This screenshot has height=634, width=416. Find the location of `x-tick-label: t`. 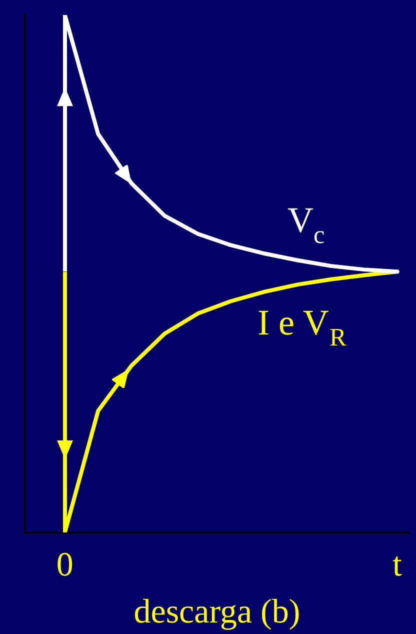

x-tick-label: t is located at coordinates (397, 565).